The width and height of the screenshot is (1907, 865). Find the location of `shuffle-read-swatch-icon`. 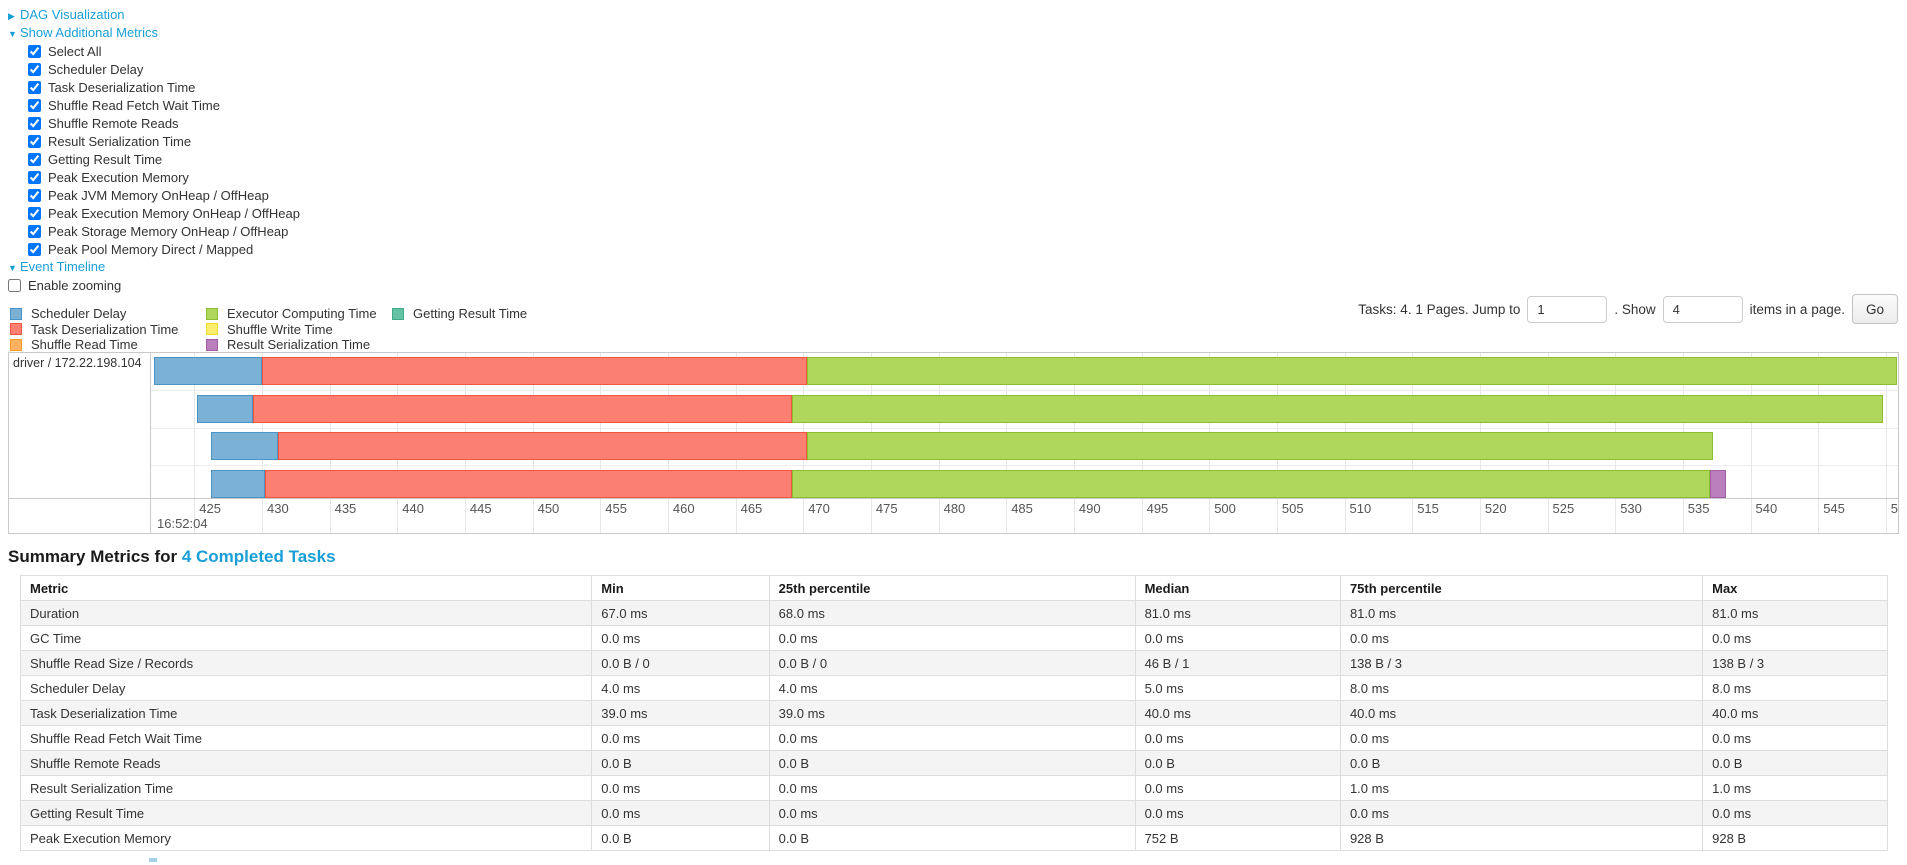

shuffle-read-swatch-icon is located at coordinates (16, 344).